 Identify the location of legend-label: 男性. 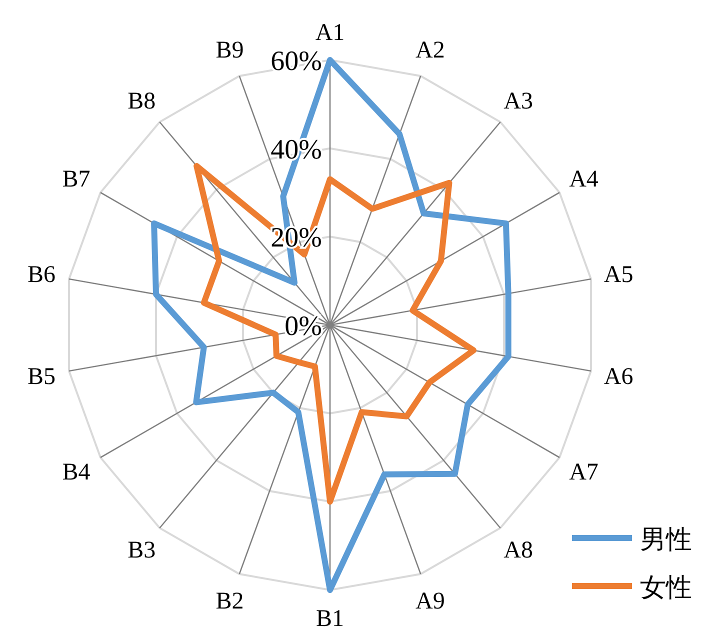
(666, 540).